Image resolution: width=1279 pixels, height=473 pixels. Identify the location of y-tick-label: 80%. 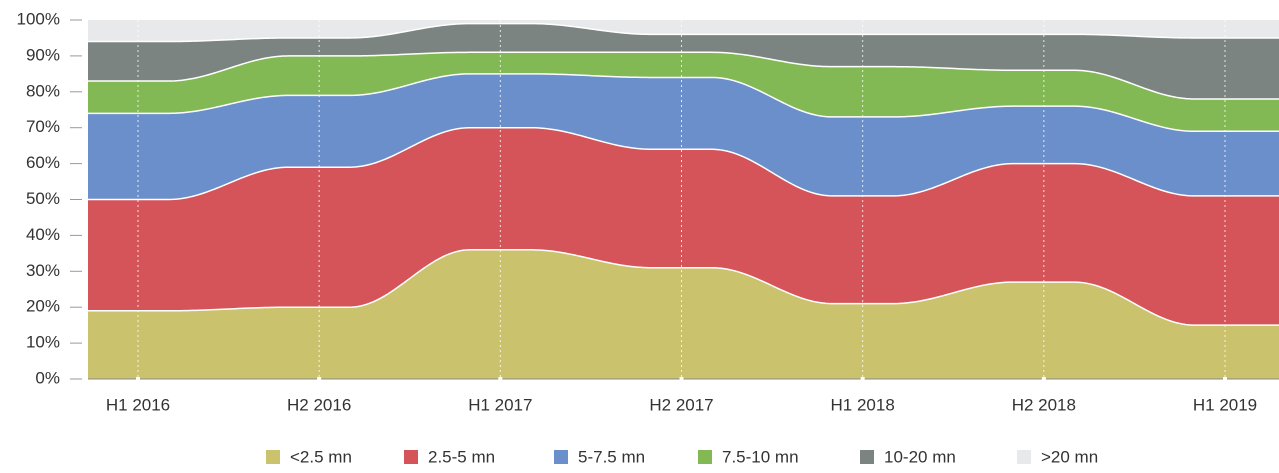
(43, 90).